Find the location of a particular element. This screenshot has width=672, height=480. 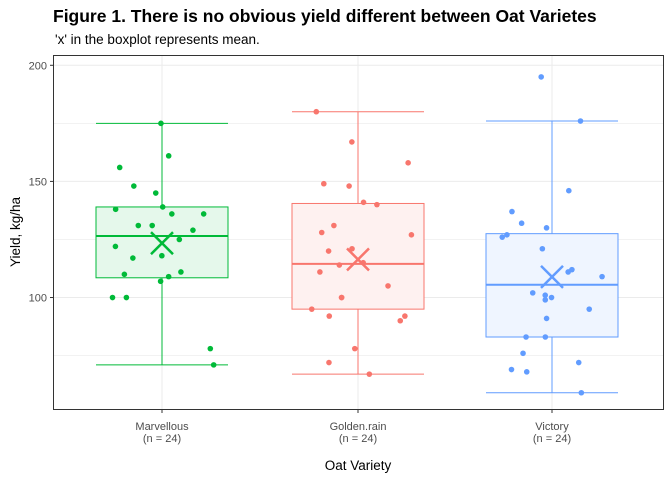

y-axis-title: Yield, kg/ha is located at coordinates (15, 231).